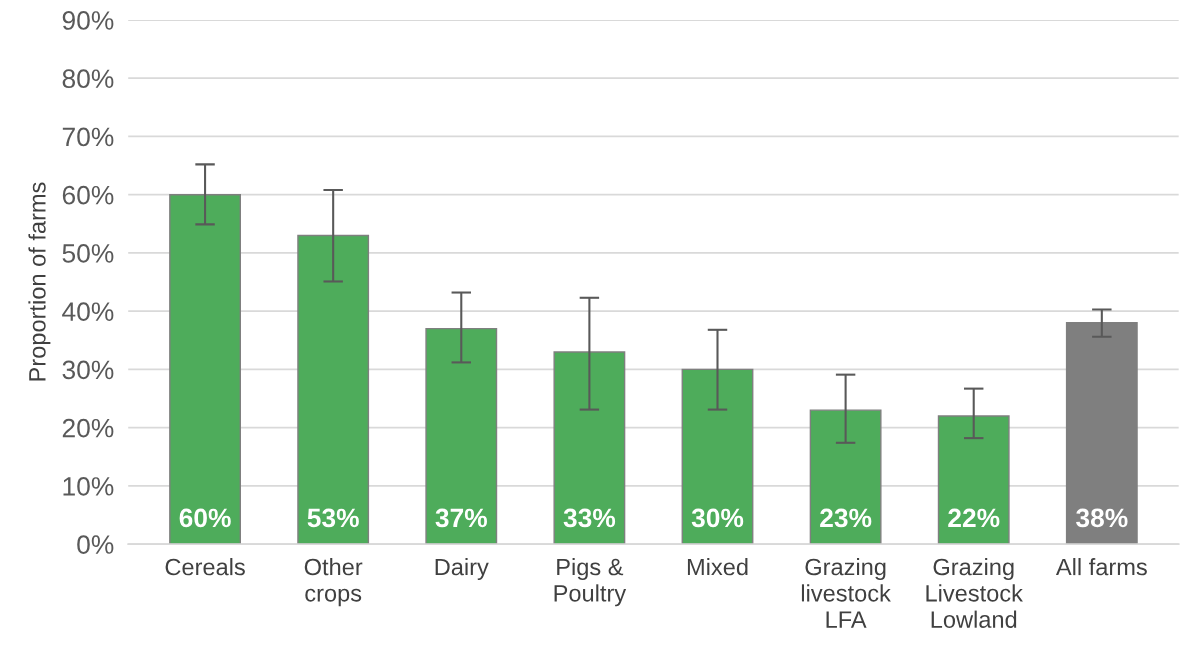  What do you see at coordinates (333, 582) in the screenshot?
I see `x-tick-label: Other crops` at bounding box center [333, 582].